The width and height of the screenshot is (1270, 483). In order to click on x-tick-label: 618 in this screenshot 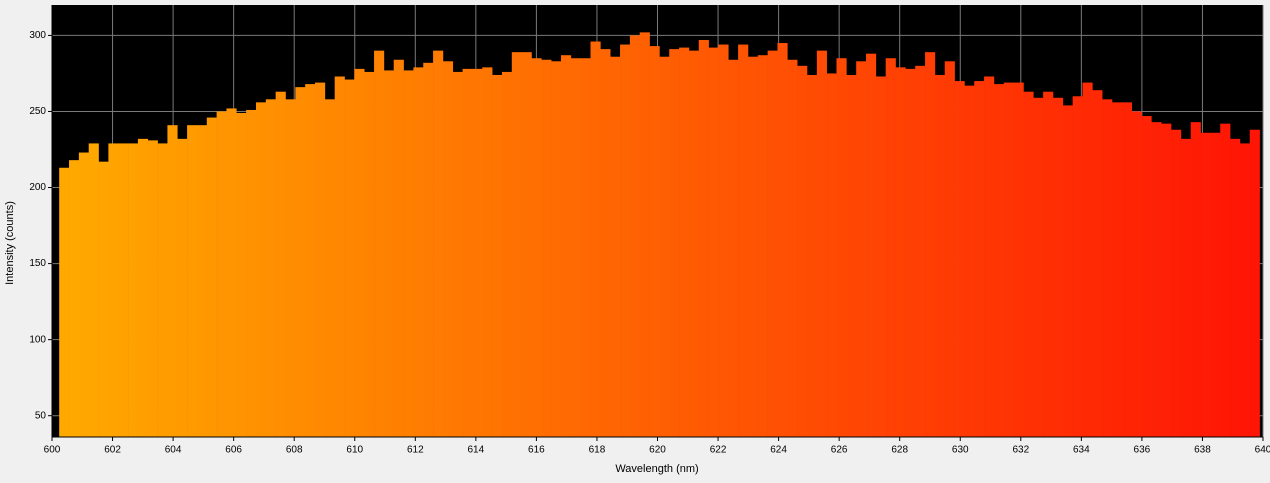, I will do `click(597, 450)`.